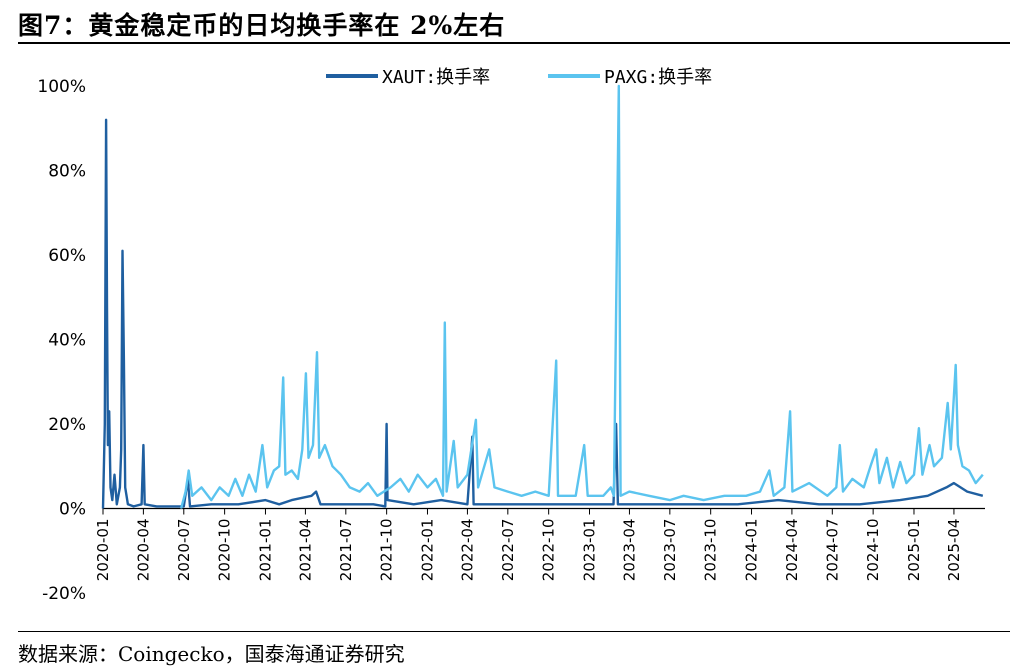 The image size is (1024, 669). Describe the element at coordinates (225, 550) in the screenshot. I see `x-tick-label: 2020-10` at that location.